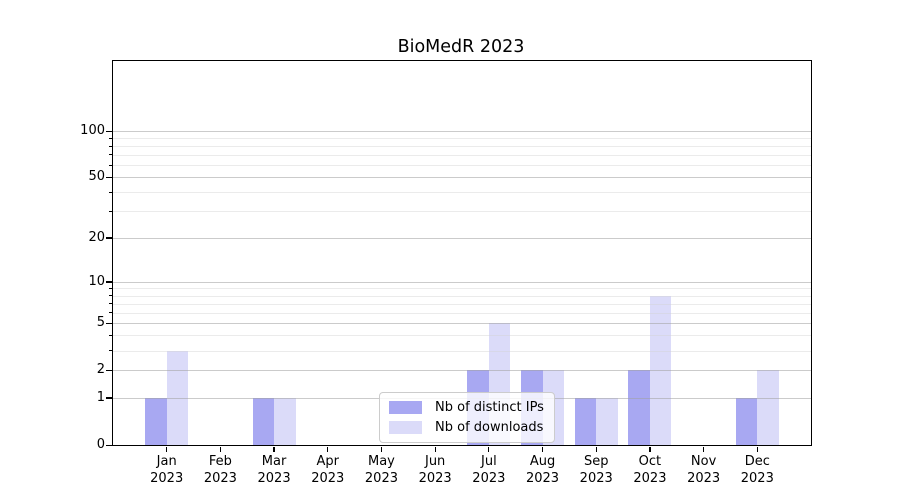 This screenshot has width=900, height=500. I want to click on bar-downloads-jan, so click(177, 397).